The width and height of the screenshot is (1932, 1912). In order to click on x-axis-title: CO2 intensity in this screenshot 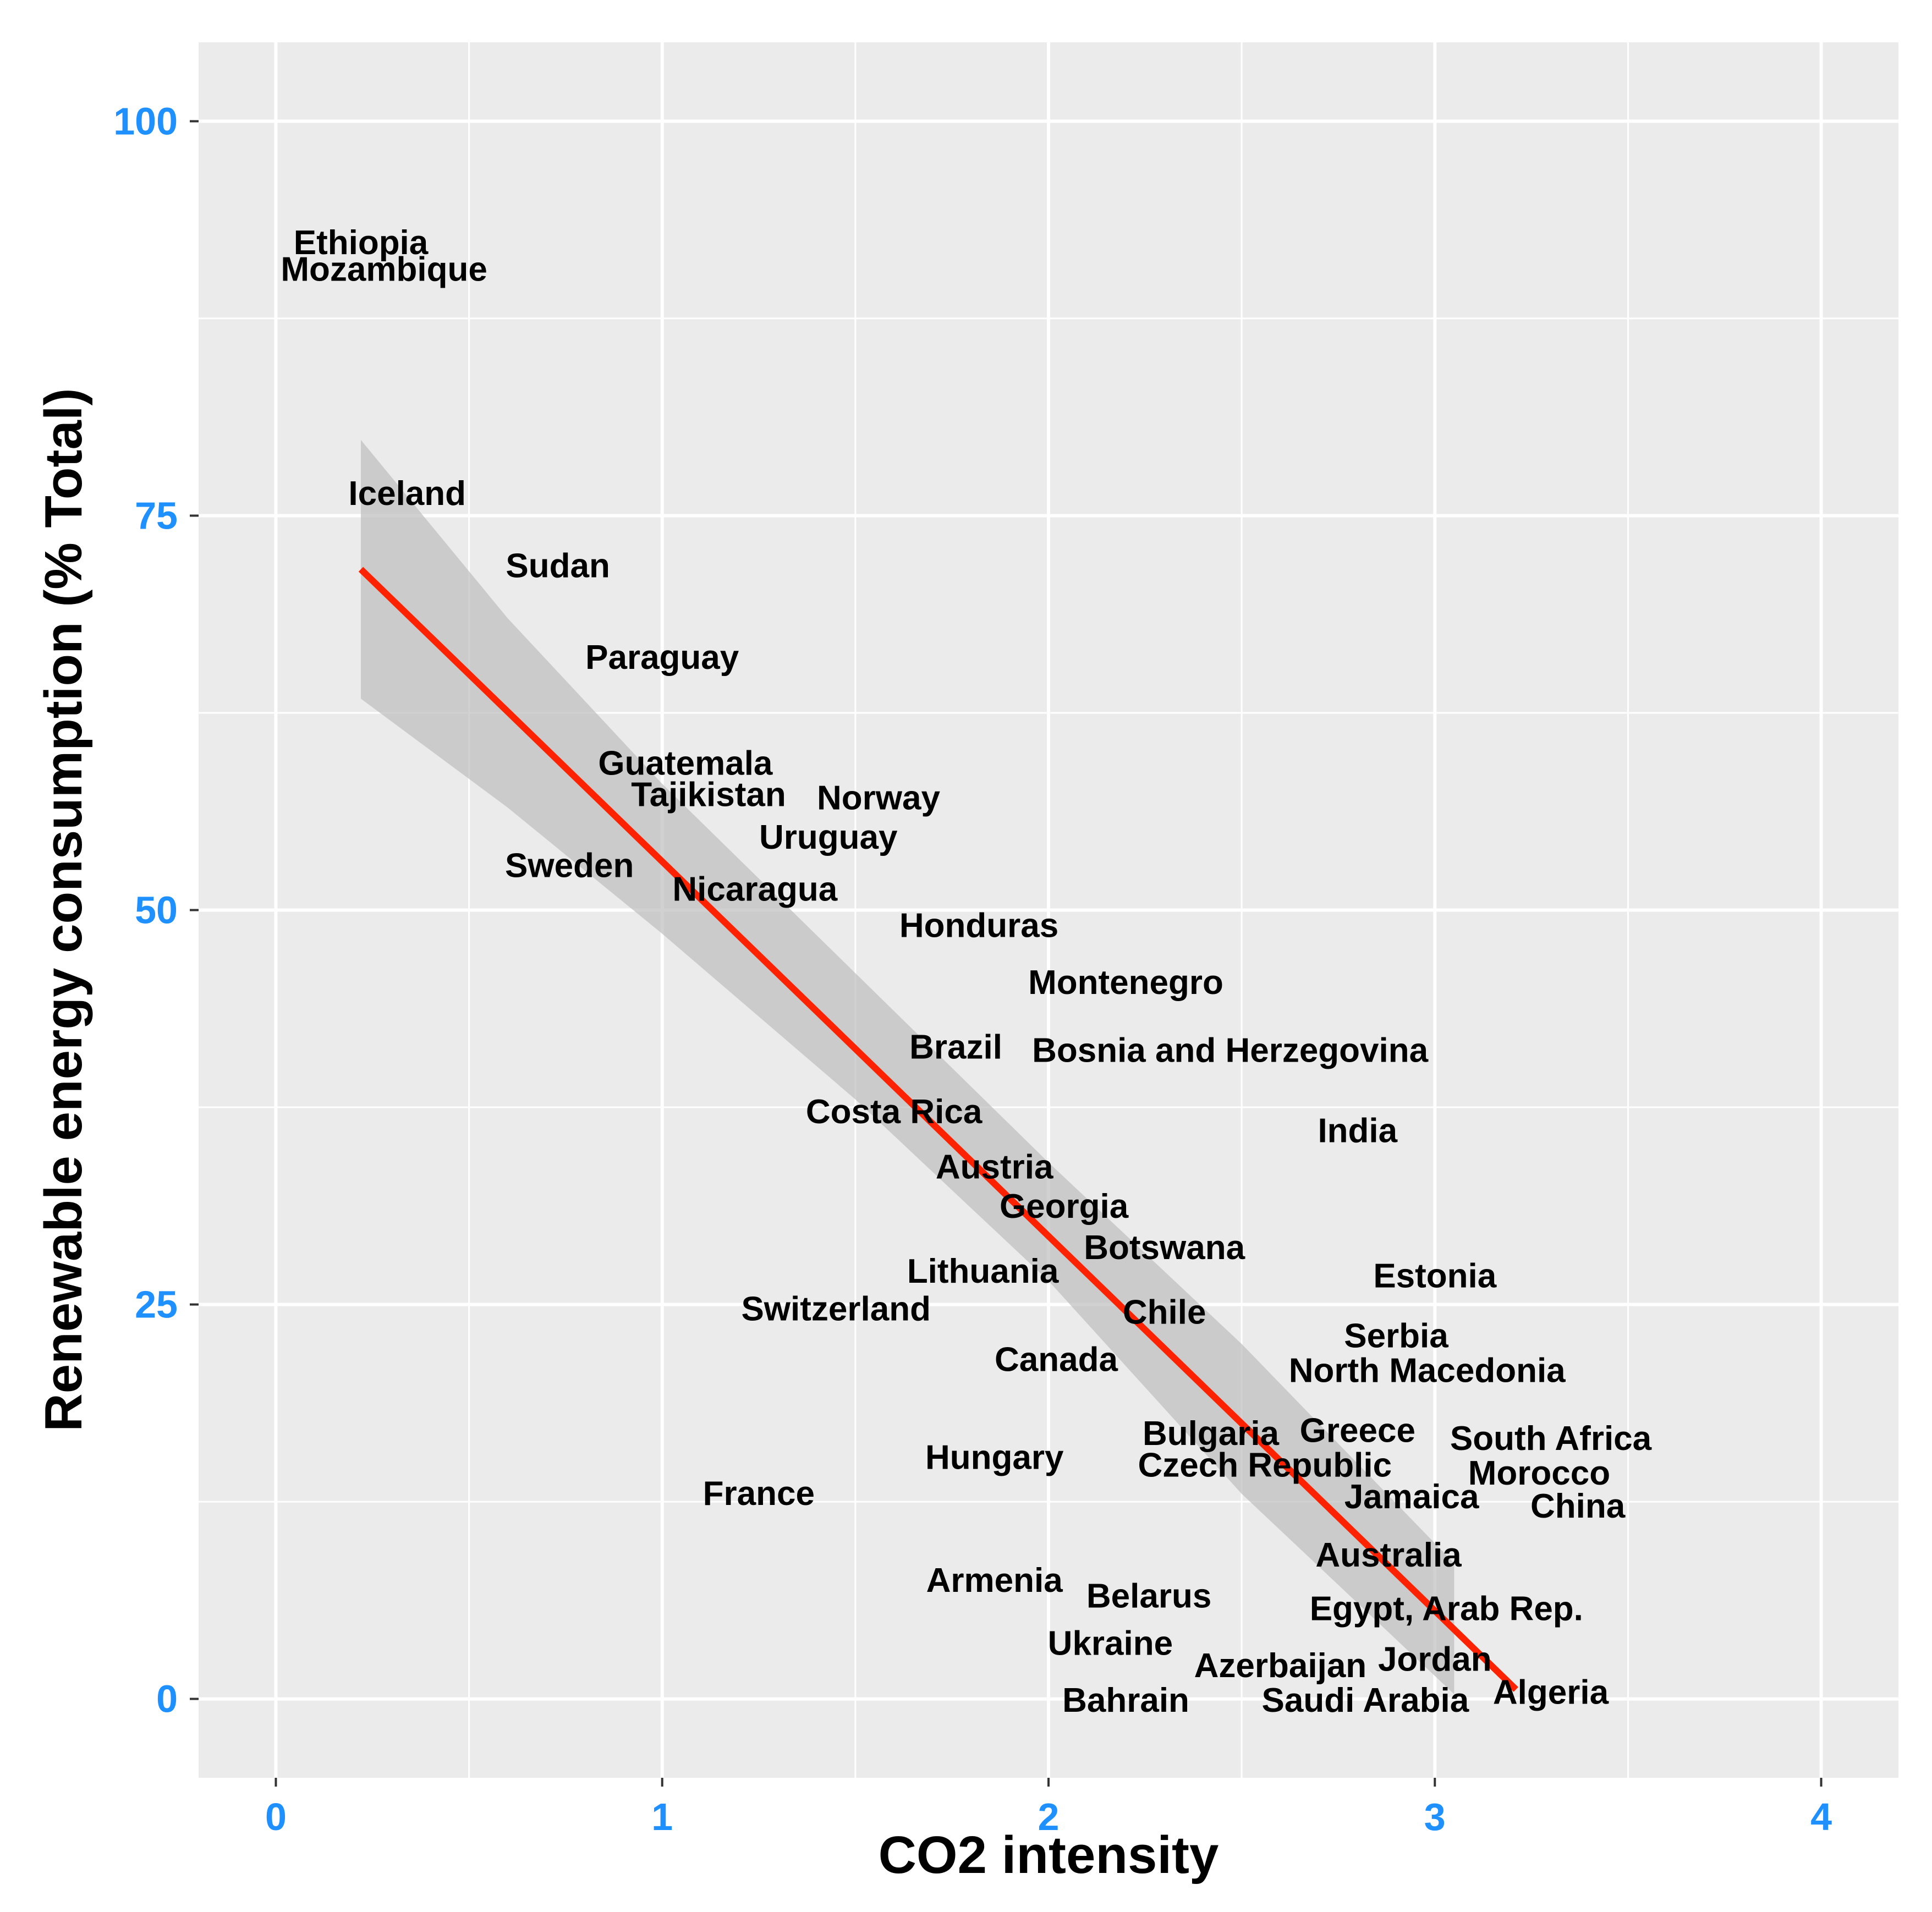, I will do `click(1049, 1855)`.